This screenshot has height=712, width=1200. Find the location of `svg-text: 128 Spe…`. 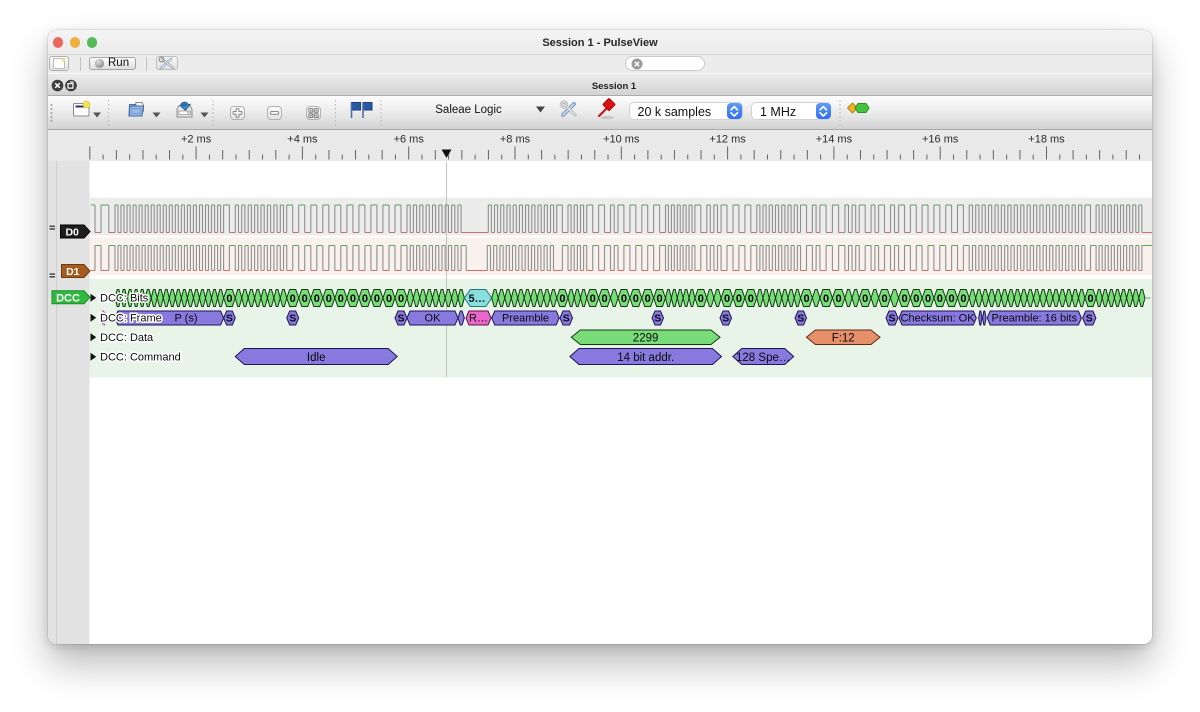

svg-text: 128 Spe… is located at coordinates (763, 358).